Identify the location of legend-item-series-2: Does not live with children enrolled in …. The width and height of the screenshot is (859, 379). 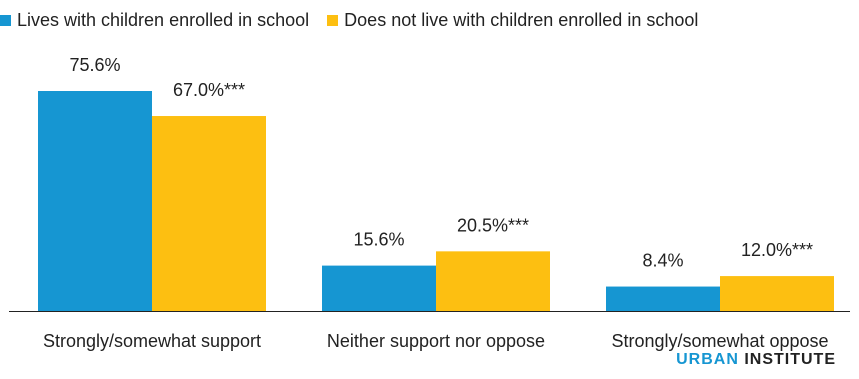
(512, 20).